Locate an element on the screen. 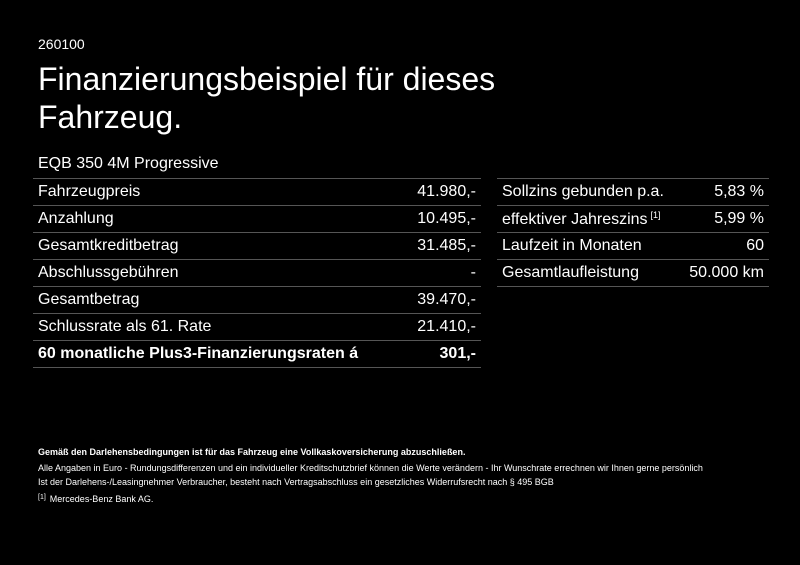  row-label: effektiver Jahreszins is located at coordinates (575, 219).